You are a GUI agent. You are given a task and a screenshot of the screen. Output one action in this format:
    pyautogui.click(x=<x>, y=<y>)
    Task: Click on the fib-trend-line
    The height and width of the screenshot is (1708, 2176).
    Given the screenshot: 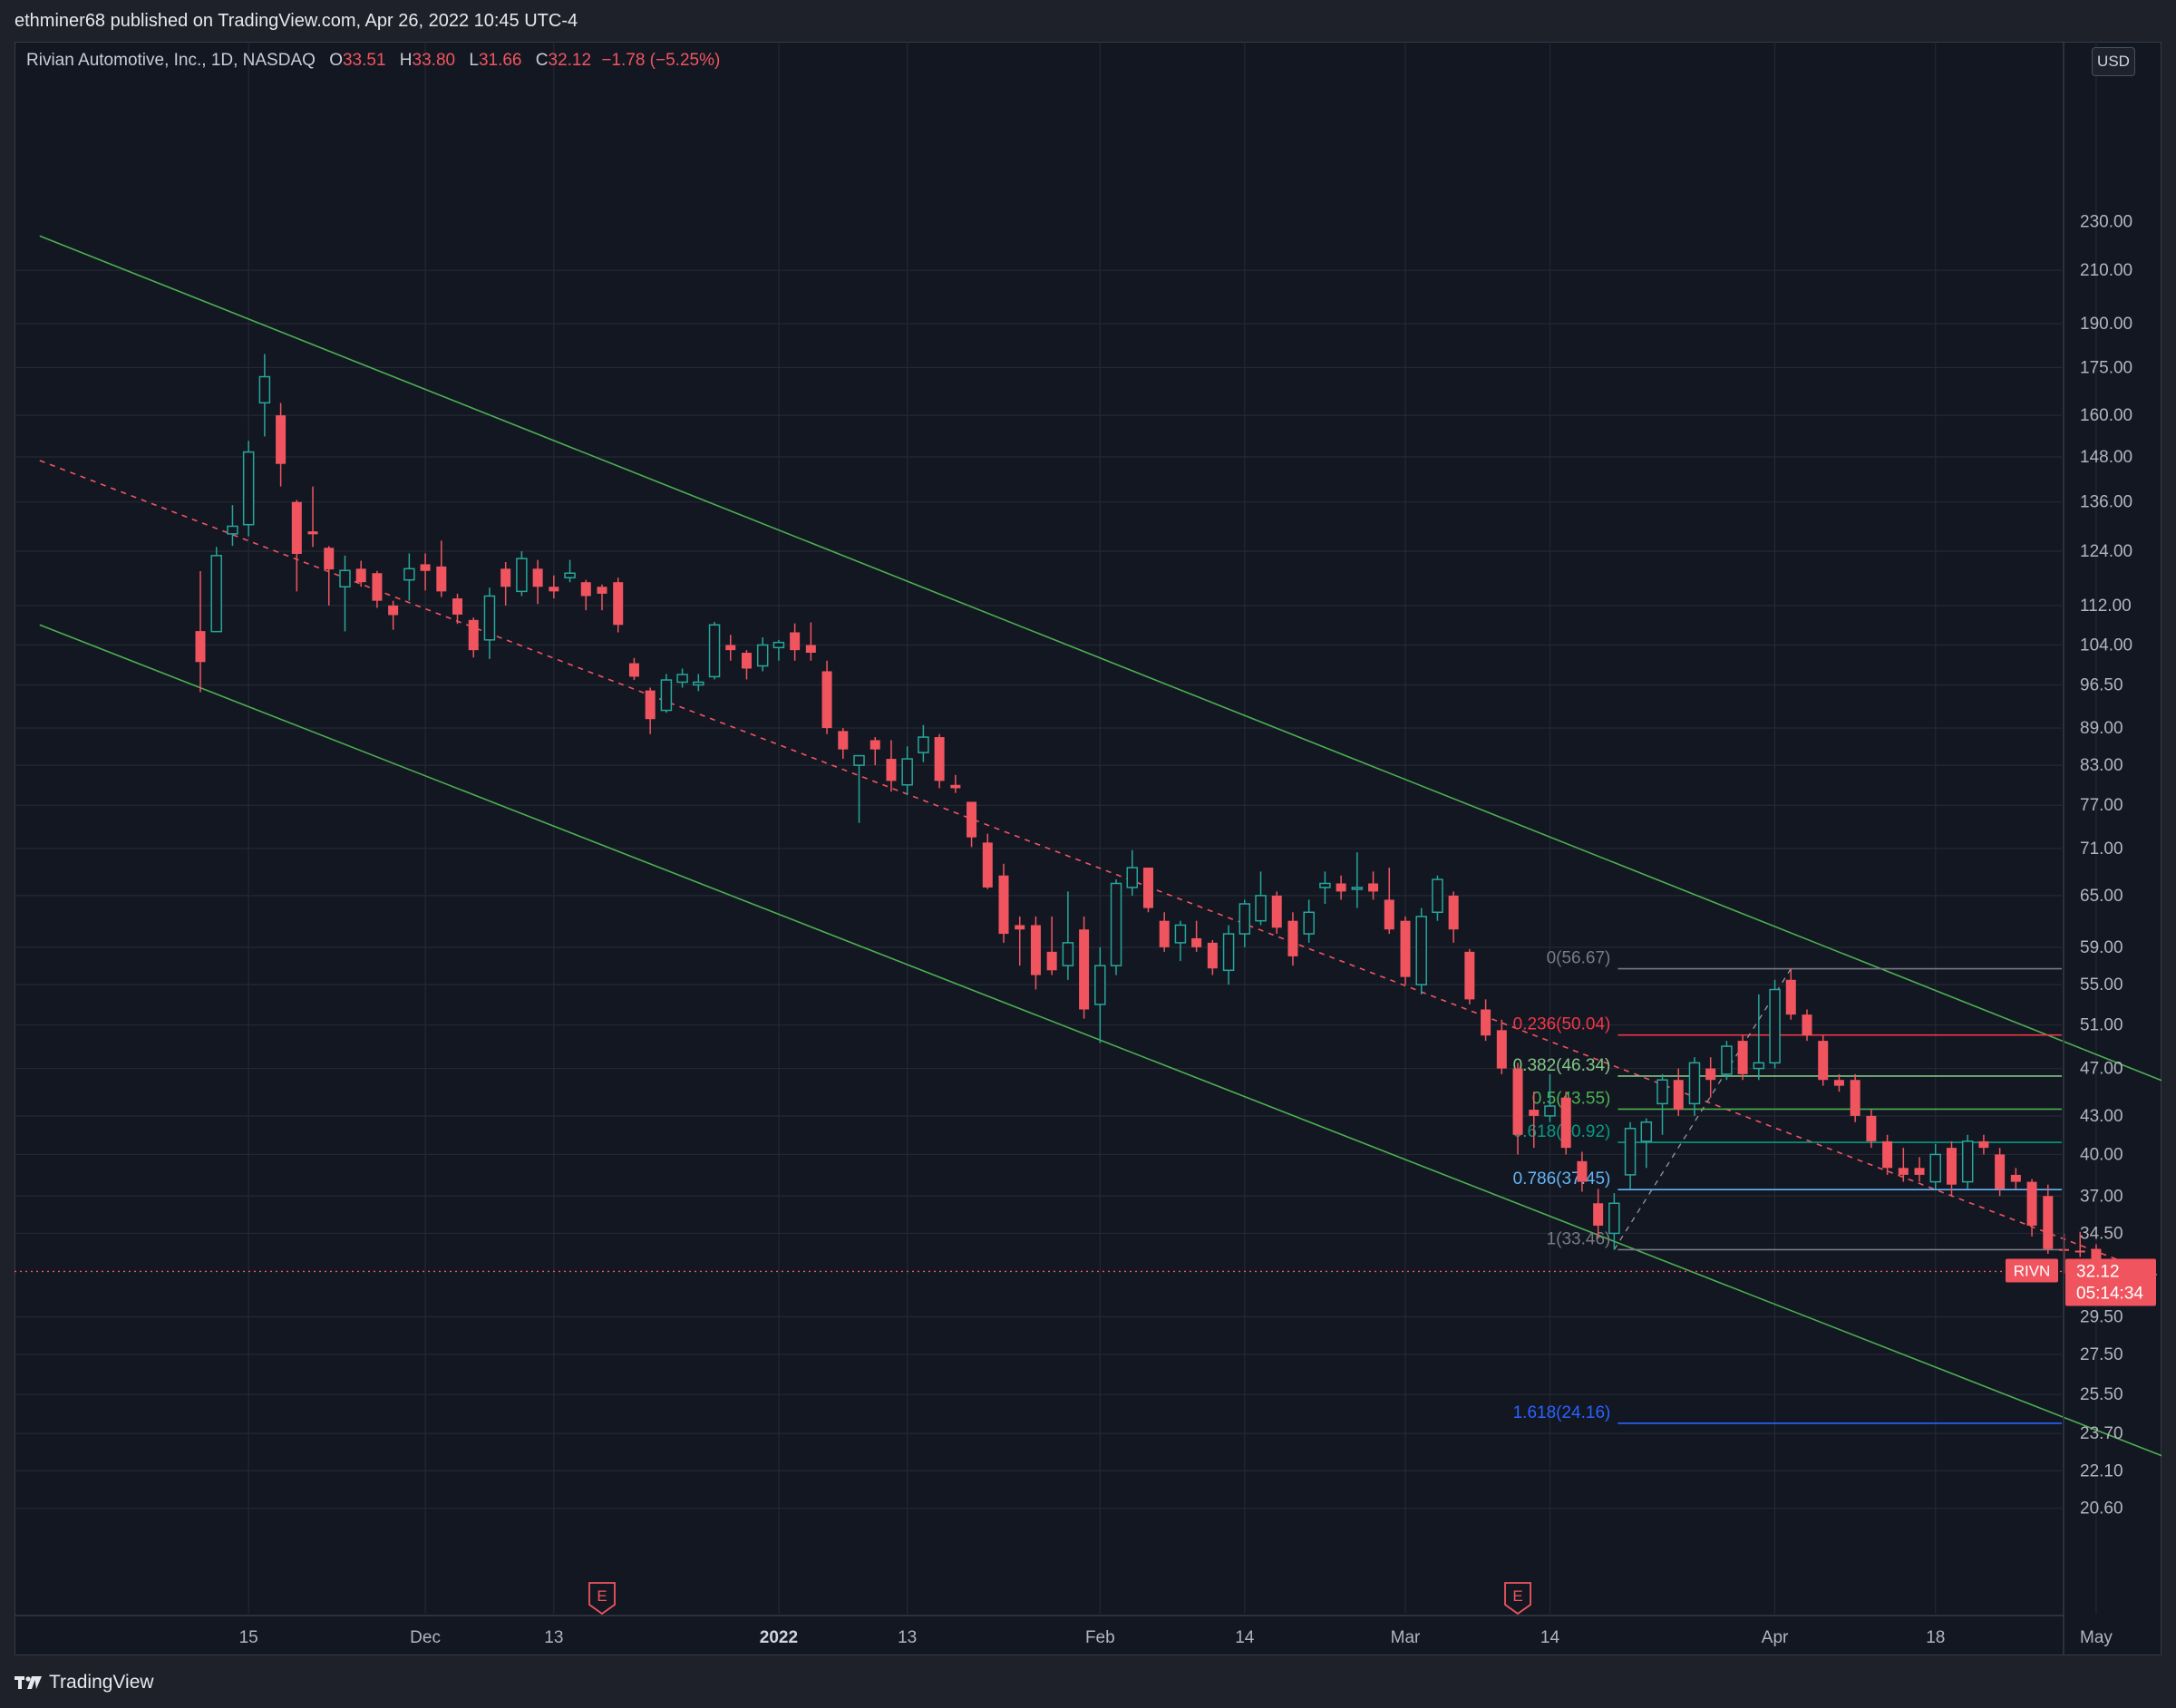 What is the action you would take?
    pyautogui.click(x=1702, y=1109)
    